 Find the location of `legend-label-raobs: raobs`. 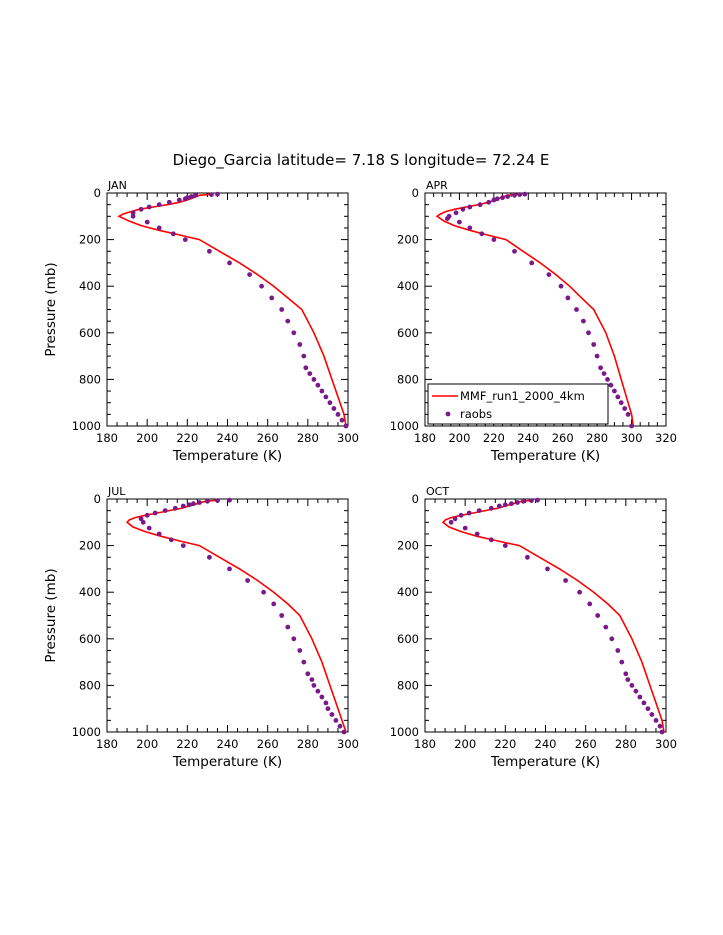

legend-label-raobs: raobs is located at coordinates (476, 414).